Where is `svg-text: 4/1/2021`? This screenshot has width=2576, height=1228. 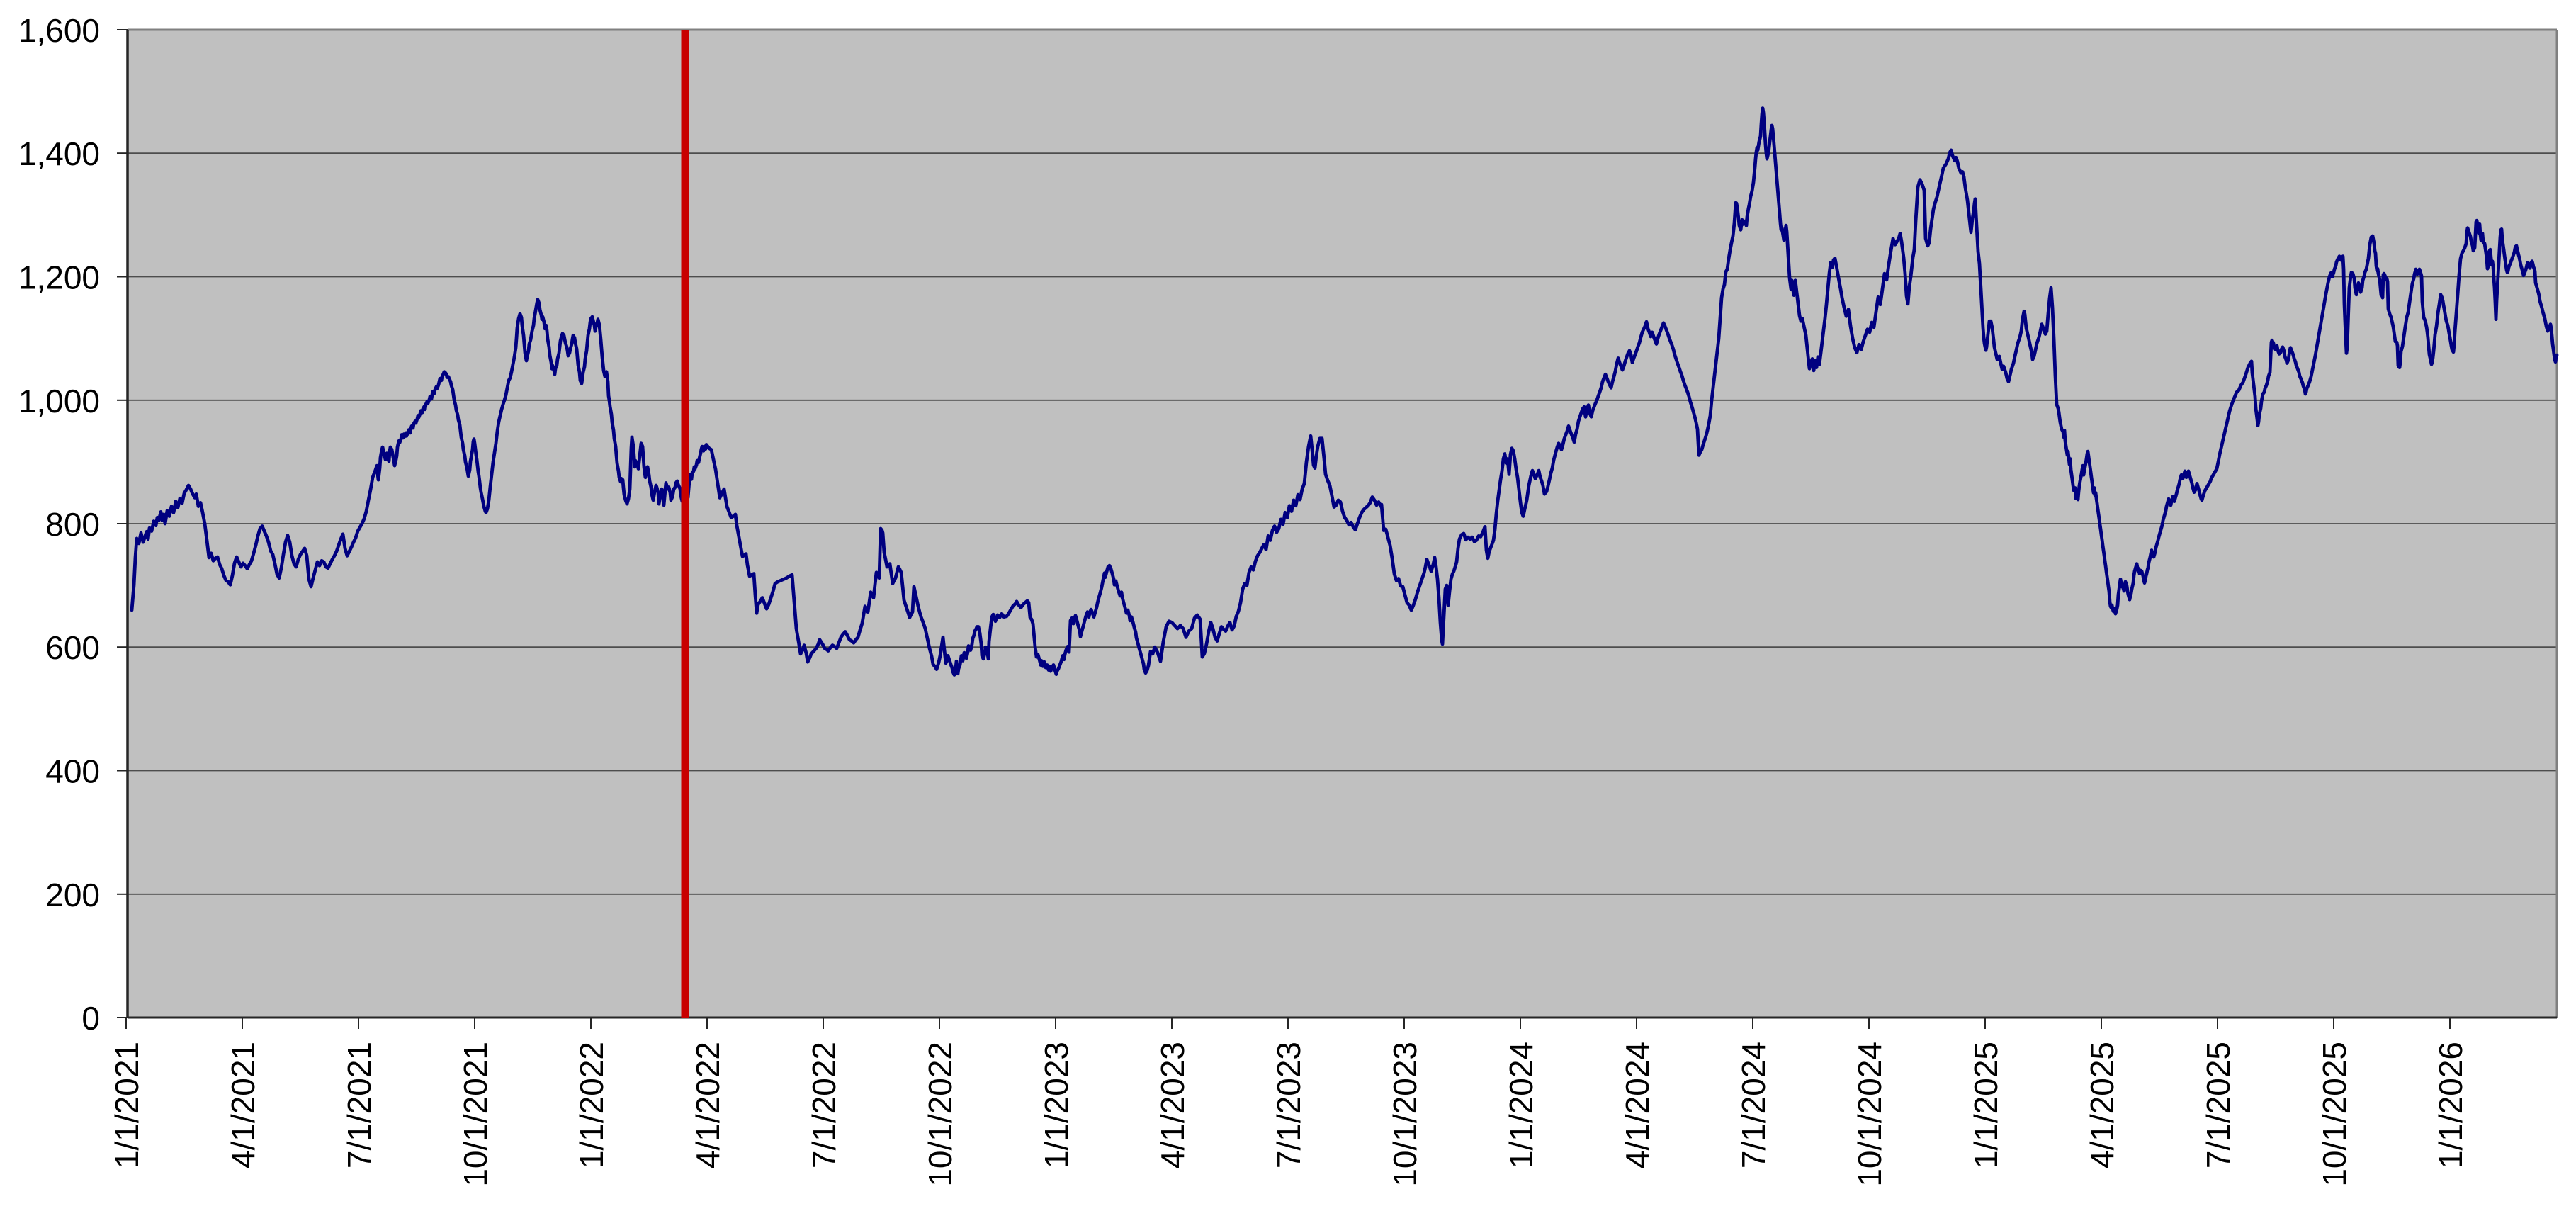 svg-text: 4/1/2021 is located at coordinates (243, 1105).